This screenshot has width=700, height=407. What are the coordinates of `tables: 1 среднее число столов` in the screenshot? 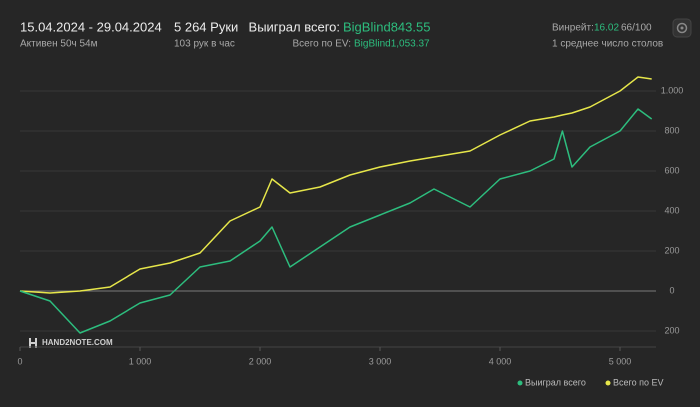 It's located at (607, 44).